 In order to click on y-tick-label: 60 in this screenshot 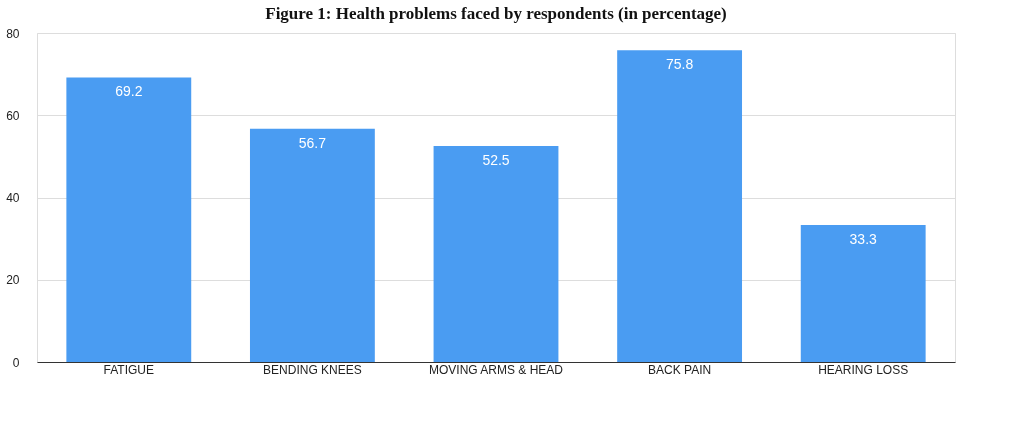, I will do `click(13, 115)`.